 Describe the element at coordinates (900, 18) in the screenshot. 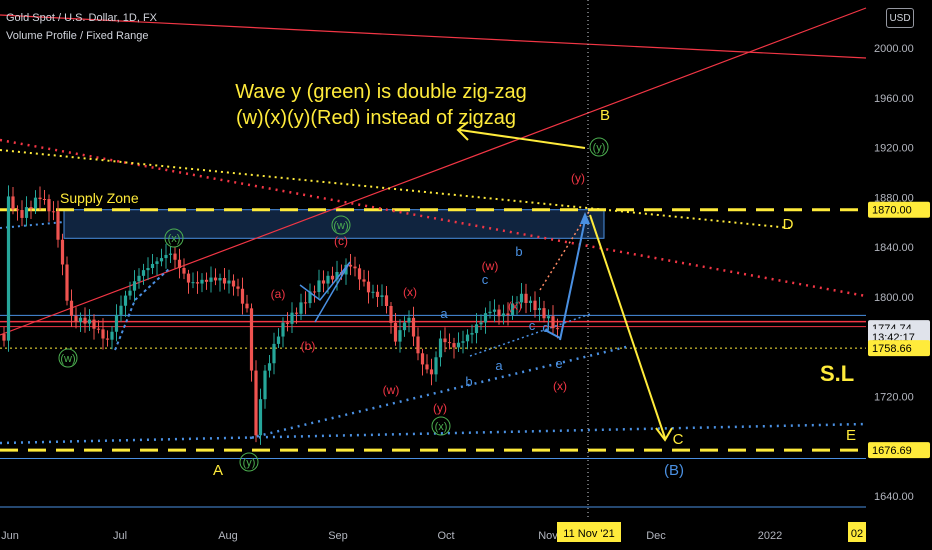

I see `currency-button: USD` at that location.